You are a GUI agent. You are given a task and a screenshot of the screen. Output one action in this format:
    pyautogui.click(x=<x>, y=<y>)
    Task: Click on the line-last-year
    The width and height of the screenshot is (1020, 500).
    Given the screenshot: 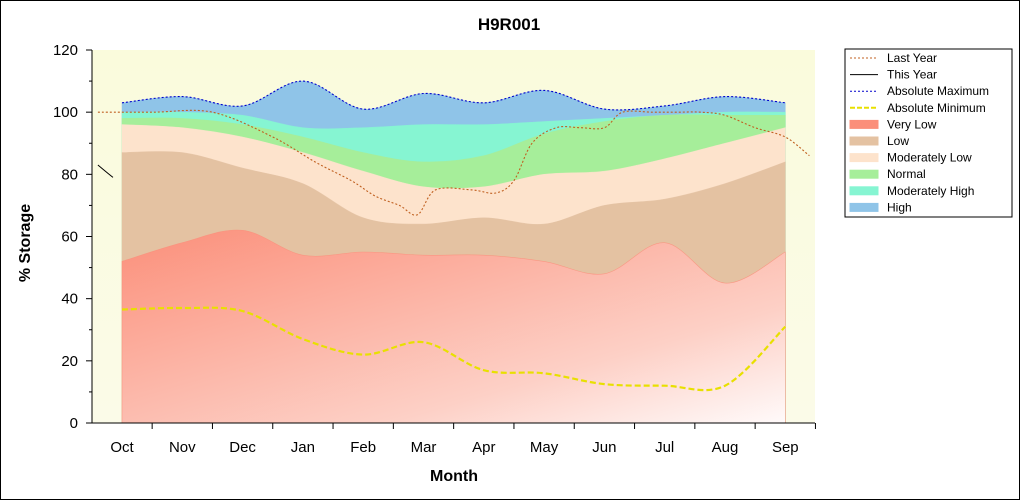 What is the action you would take?
    pyautogui.click(x=453, y=162)
    